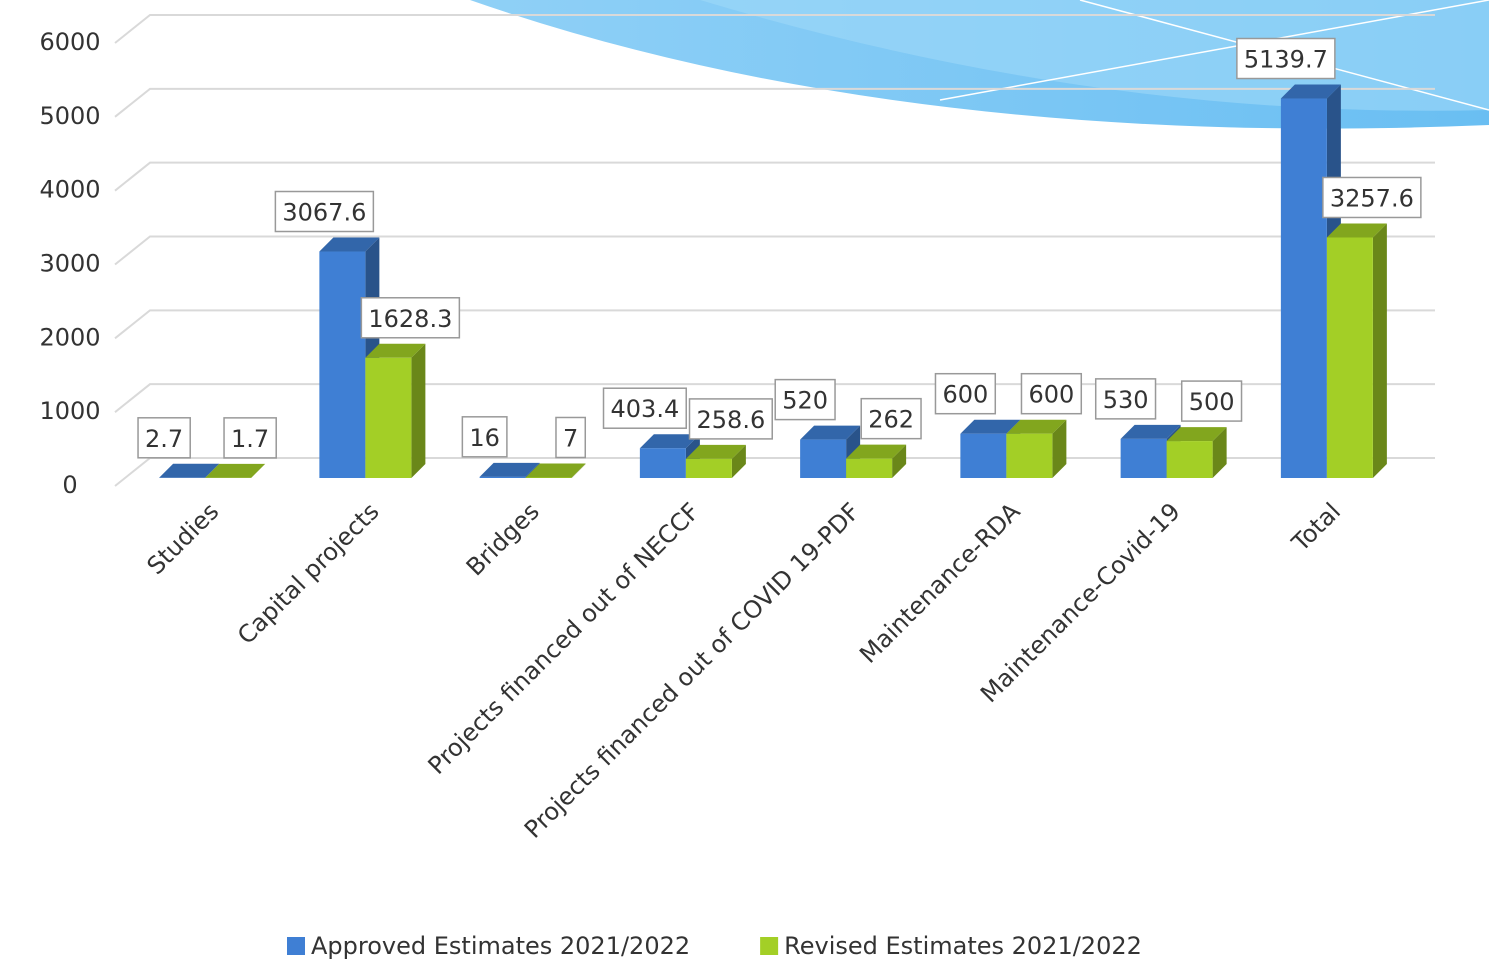 Image resolution: width=1489 pixels, height=963 pixels. I want to click on data-label: 3257.6, so click(1372, 197).